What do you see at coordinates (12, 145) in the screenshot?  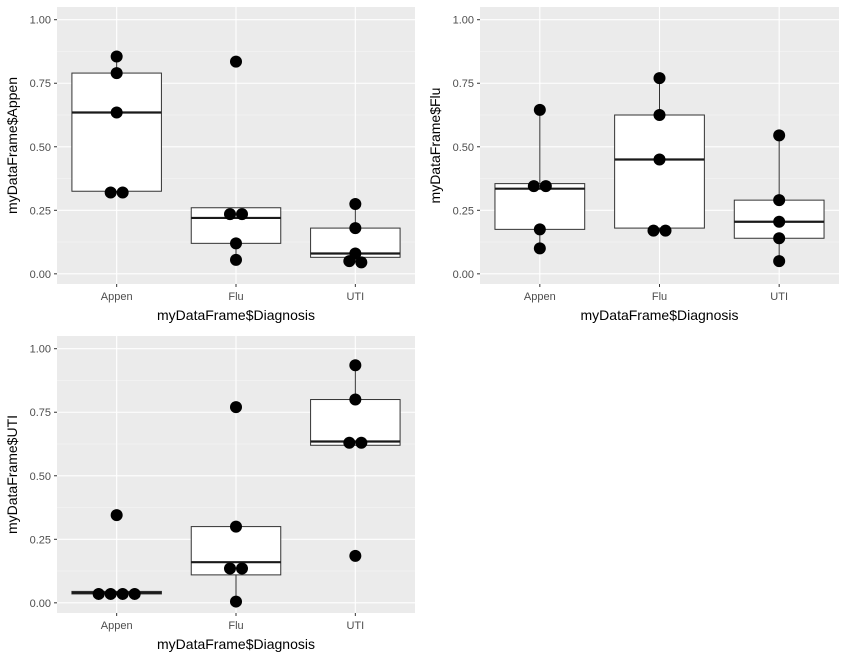 I see `y-axis-title: myDataFrame$Appen` at bounding box center [12, 145].